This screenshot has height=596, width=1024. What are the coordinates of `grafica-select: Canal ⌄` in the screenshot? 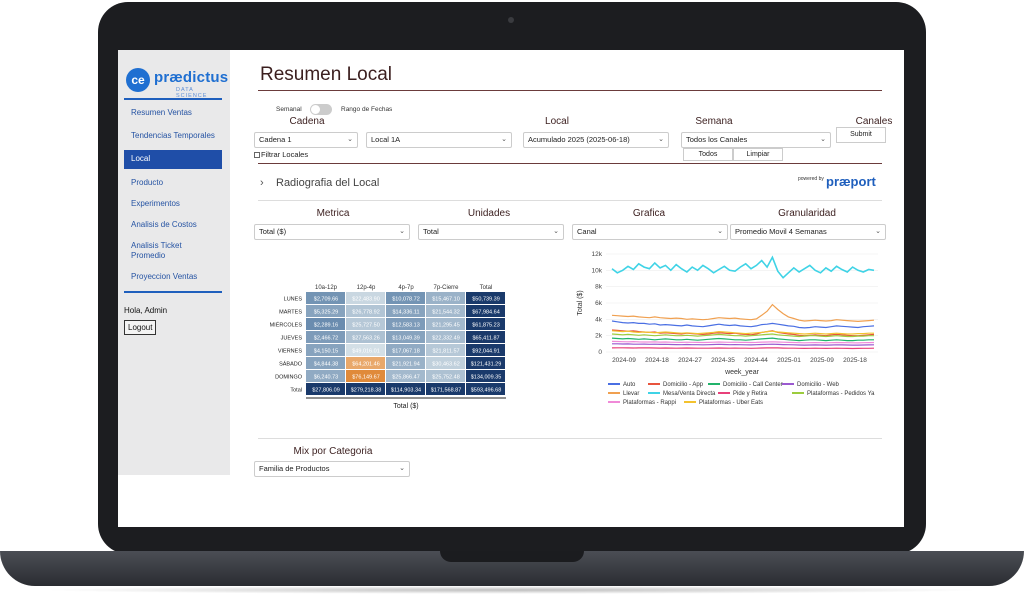 It's located at (650, 232).